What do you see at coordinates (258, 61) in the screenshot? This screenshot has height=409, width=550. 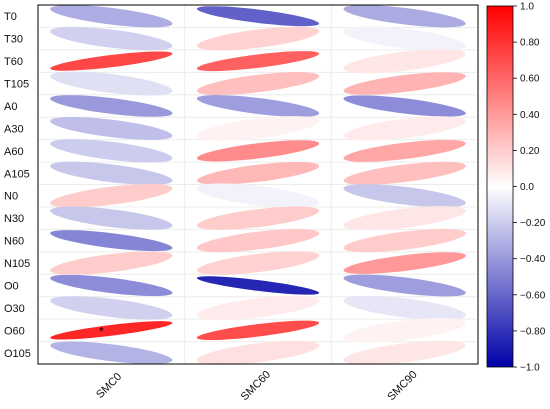 I see `ellipse-t60-smc60` at bounding box center [258, 61].